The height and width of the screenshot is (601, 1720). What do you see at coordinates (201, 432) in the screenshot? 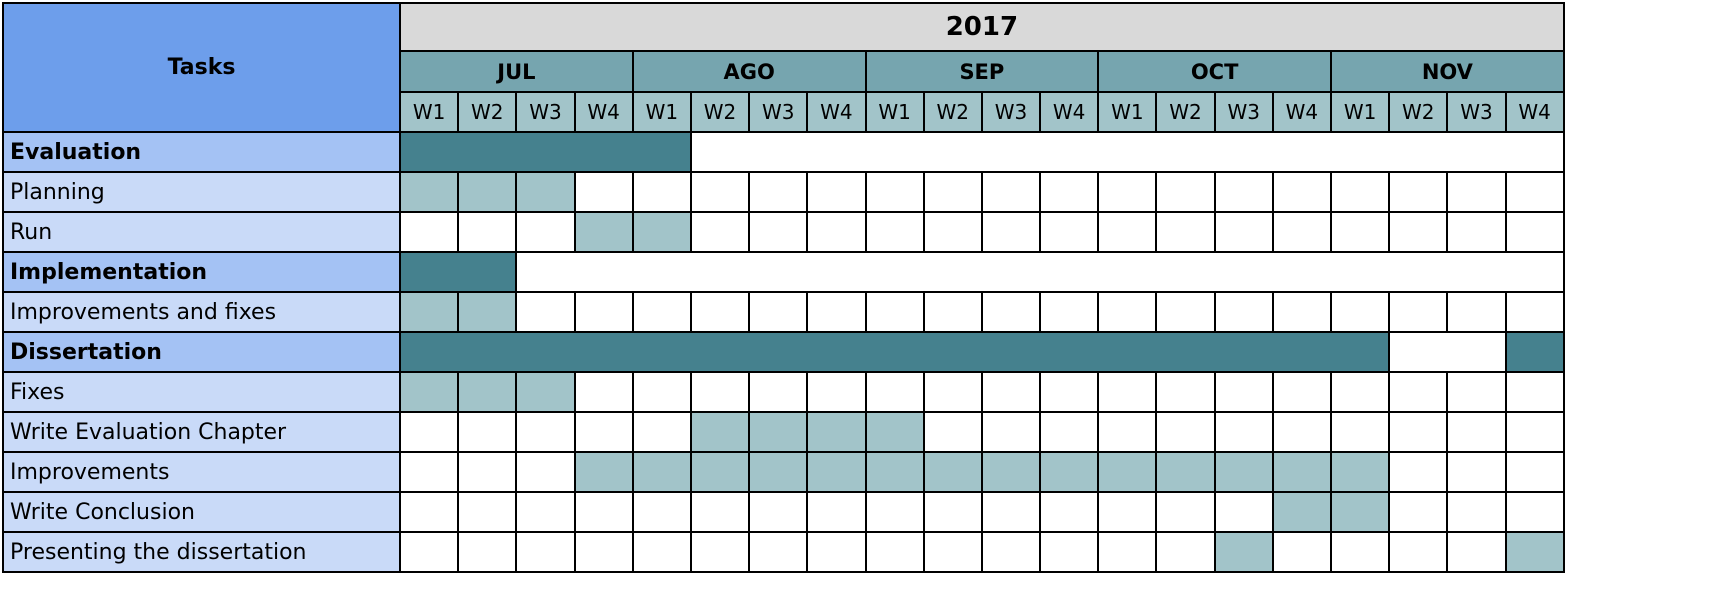
I see `task-label: Write Evaluation Chapter` at bounding box center [201, 432].